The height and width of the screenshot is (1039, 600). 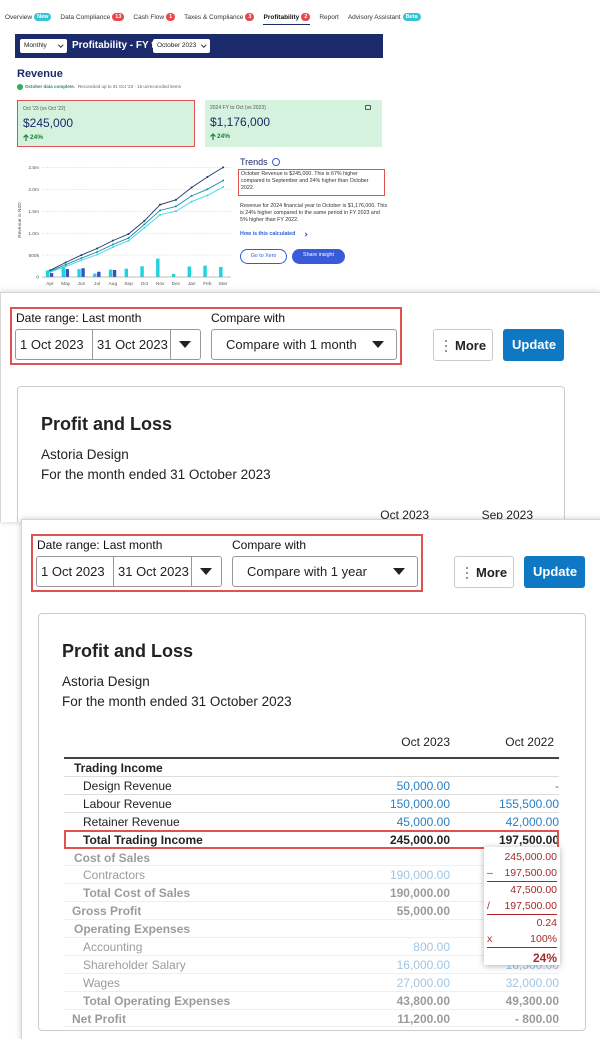 What do you see at coordinates (490, 873) in the screenshot?
I see `calc-operator: –` at bounding box center [490, 873].